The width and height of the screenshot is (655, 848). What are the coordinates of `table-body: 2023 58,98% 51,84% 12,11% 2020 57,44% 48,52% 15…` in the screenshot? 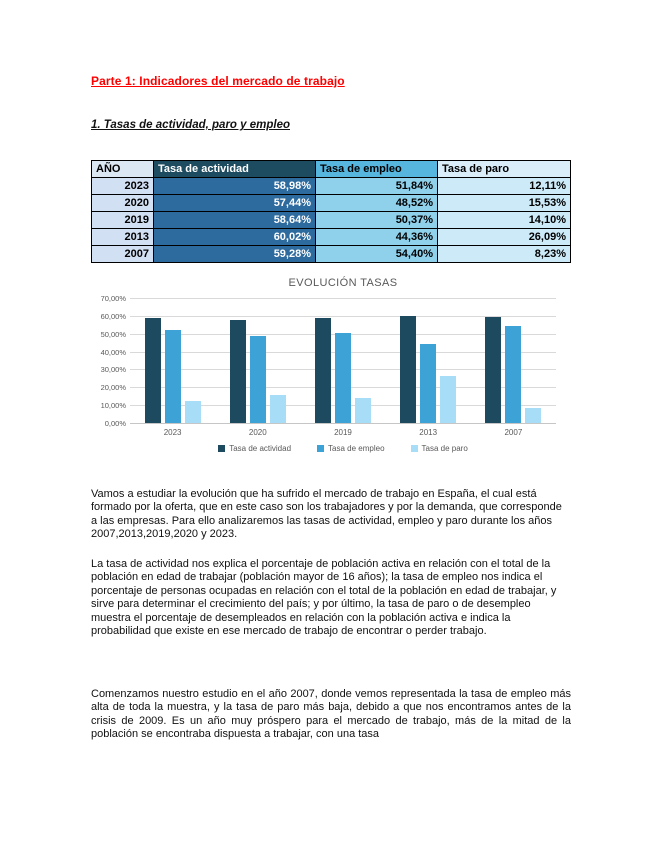 It's located at (331, 220).